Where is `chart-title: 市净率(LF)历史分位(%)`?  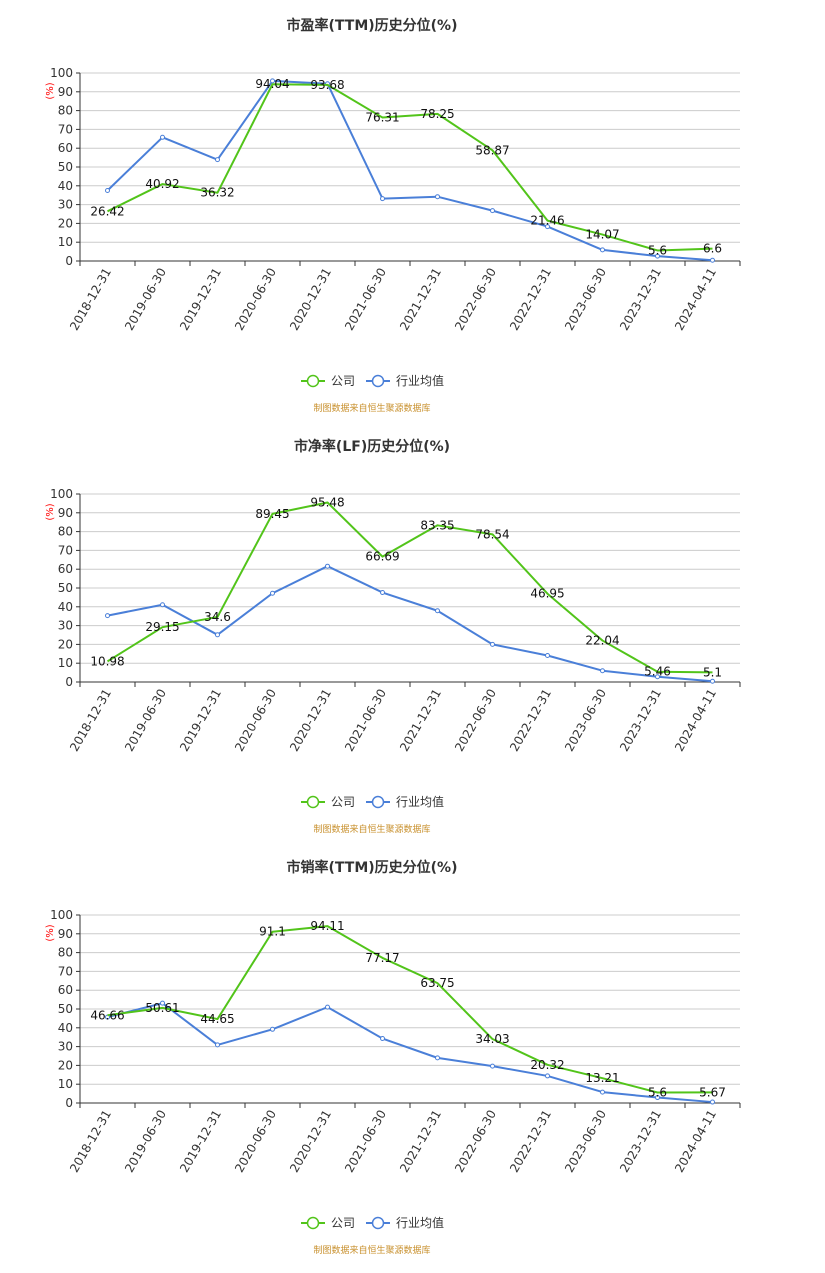 chart-title: 市净率(LF)历史分位(%) is located at coordinates (372, 446).